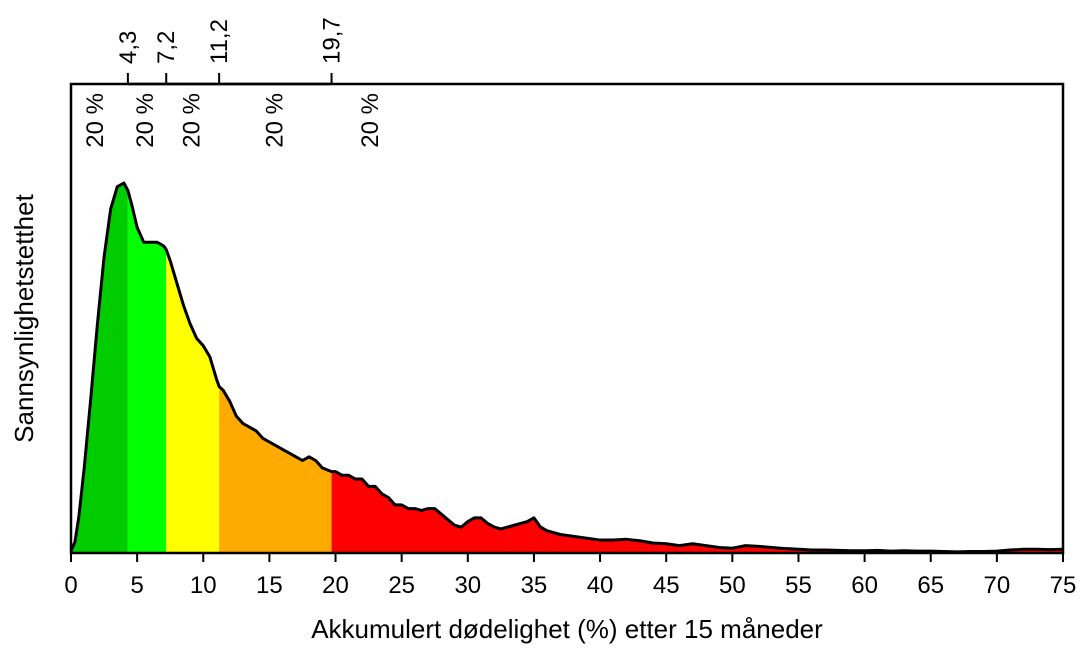 This screenshot has height=648, width=1082. Describe the element at coordinates (70, 585) in the screenshot. I see `x-tick-label: 0` at that location.